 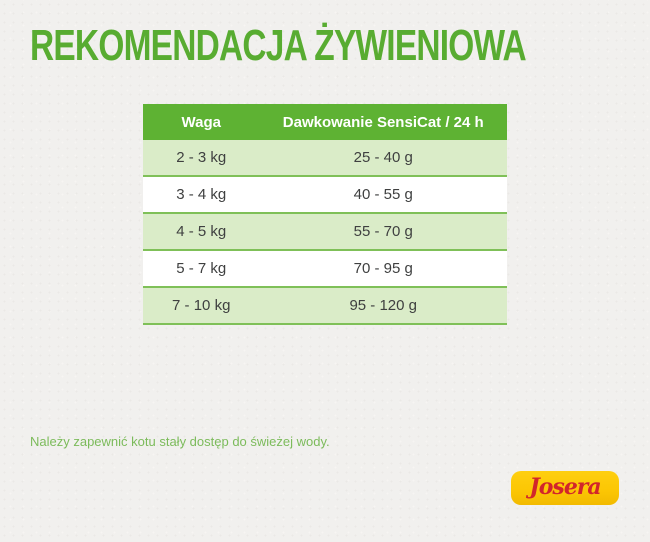 I want to click on table-row: 5 - 7 kg 70 - 95 g, so click(x=325, y=269).